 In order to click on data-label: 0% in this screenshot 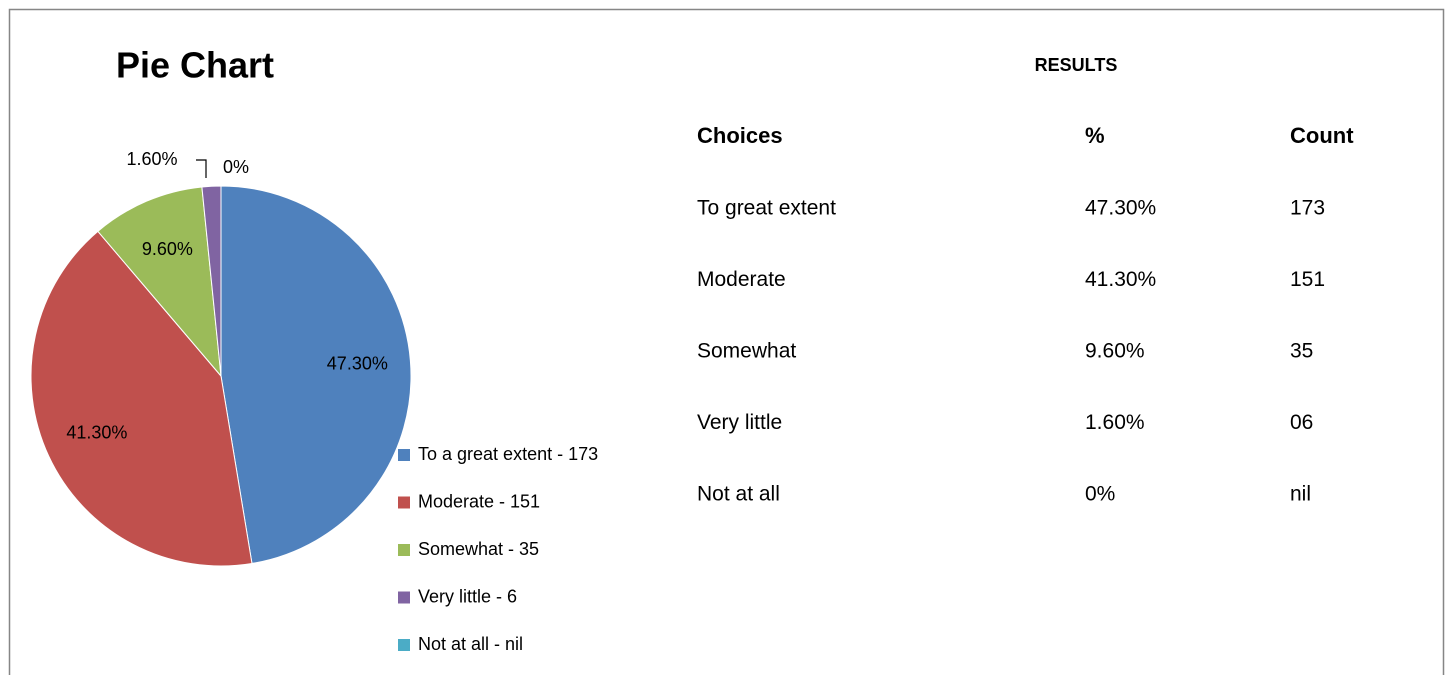, I will do `click(236, 167)`.